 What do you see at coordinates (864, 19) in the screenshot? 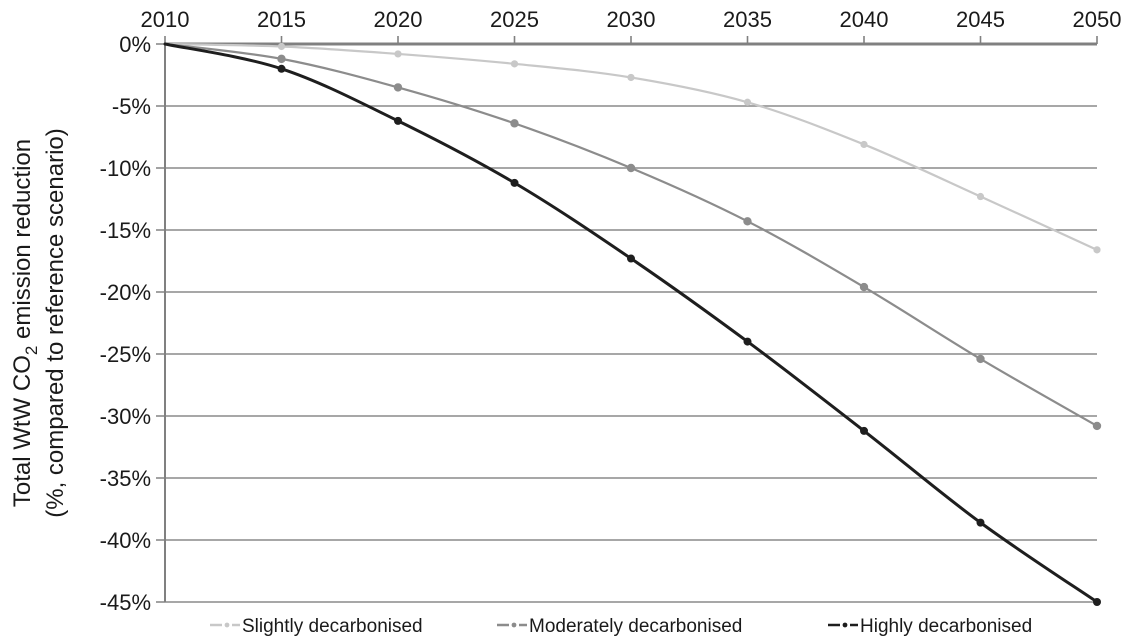
I see `x-tick-label: 2040` at bounding box center [864, 19].